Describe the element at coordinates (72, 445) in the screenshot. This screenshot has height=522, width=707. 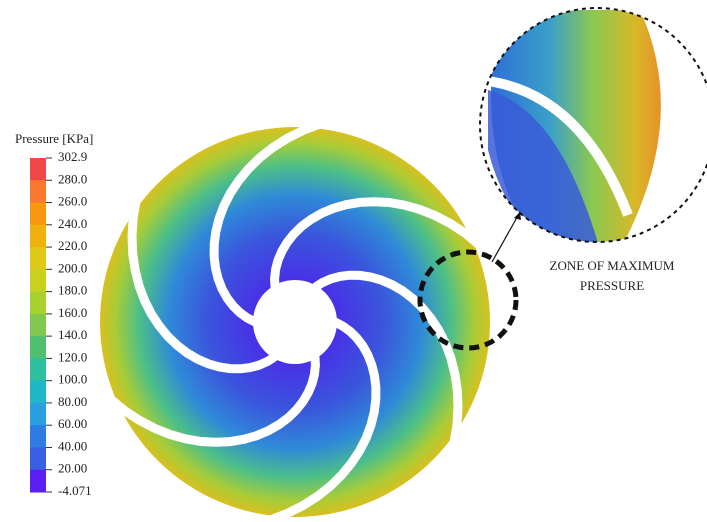
I see `colorbar-tick-label: 40.00` at that location.